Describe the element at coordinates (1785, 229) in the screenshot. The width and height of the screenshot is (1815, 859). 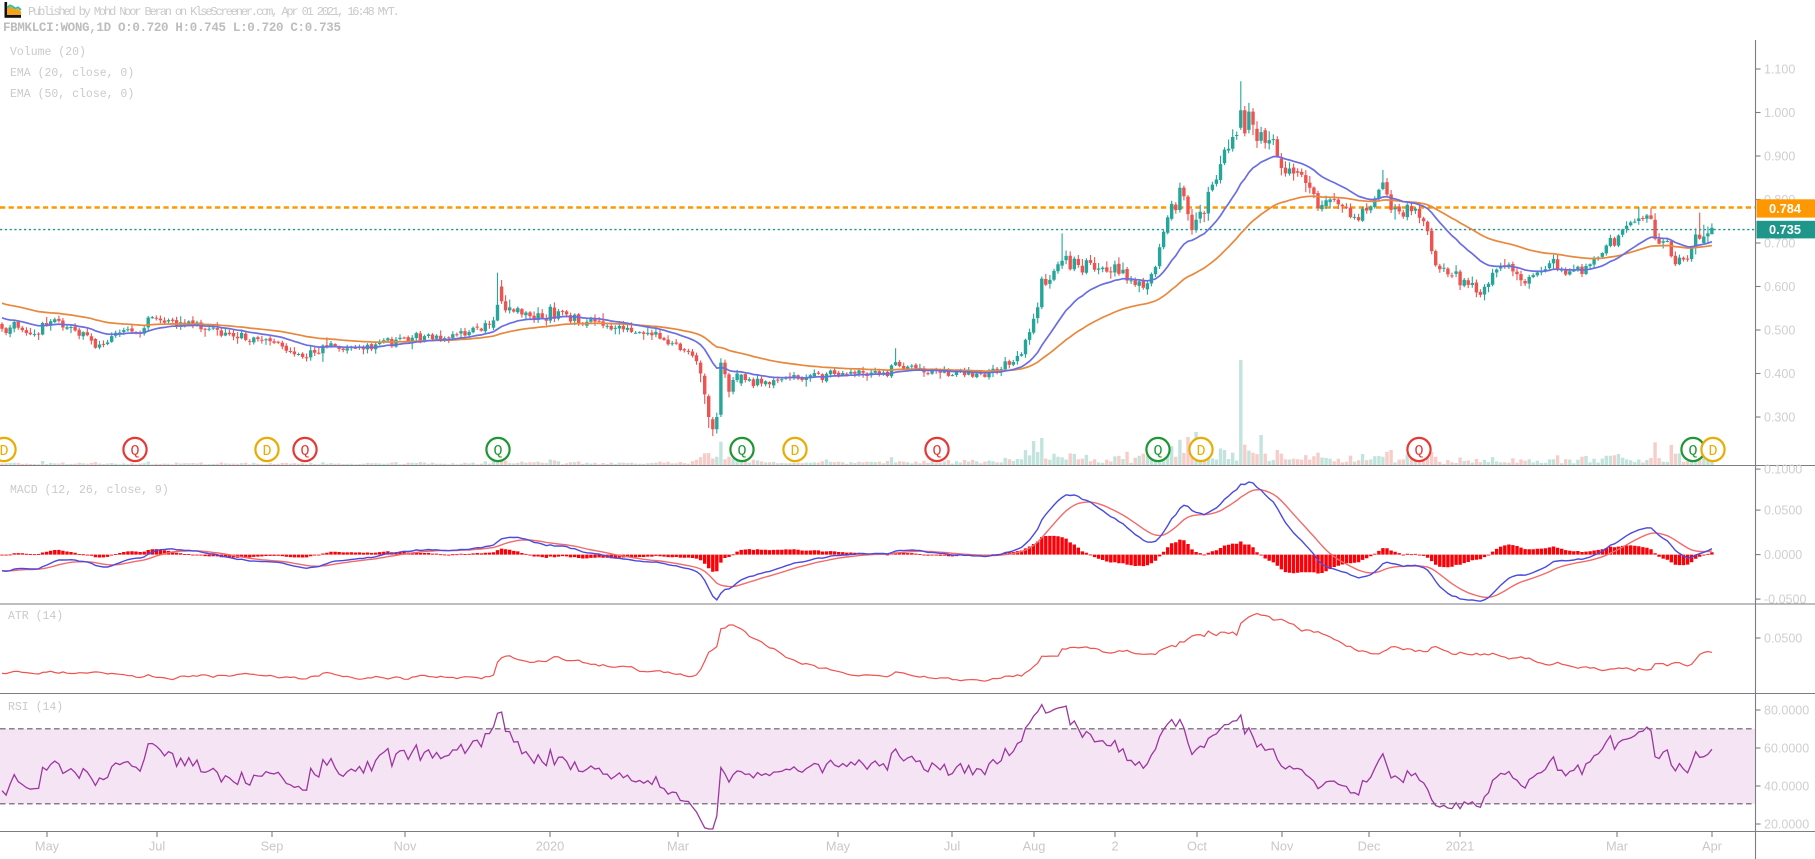
I see `svg-text: 0.735` at that location.